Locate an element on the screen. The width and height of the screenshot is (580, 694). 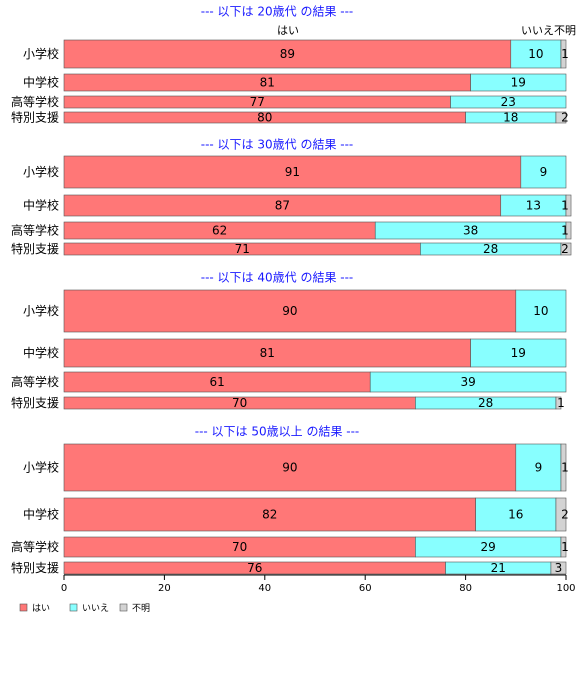
group-title: --- 以下は 20歳代 の結果 --- is located at coordinates (277, 12).